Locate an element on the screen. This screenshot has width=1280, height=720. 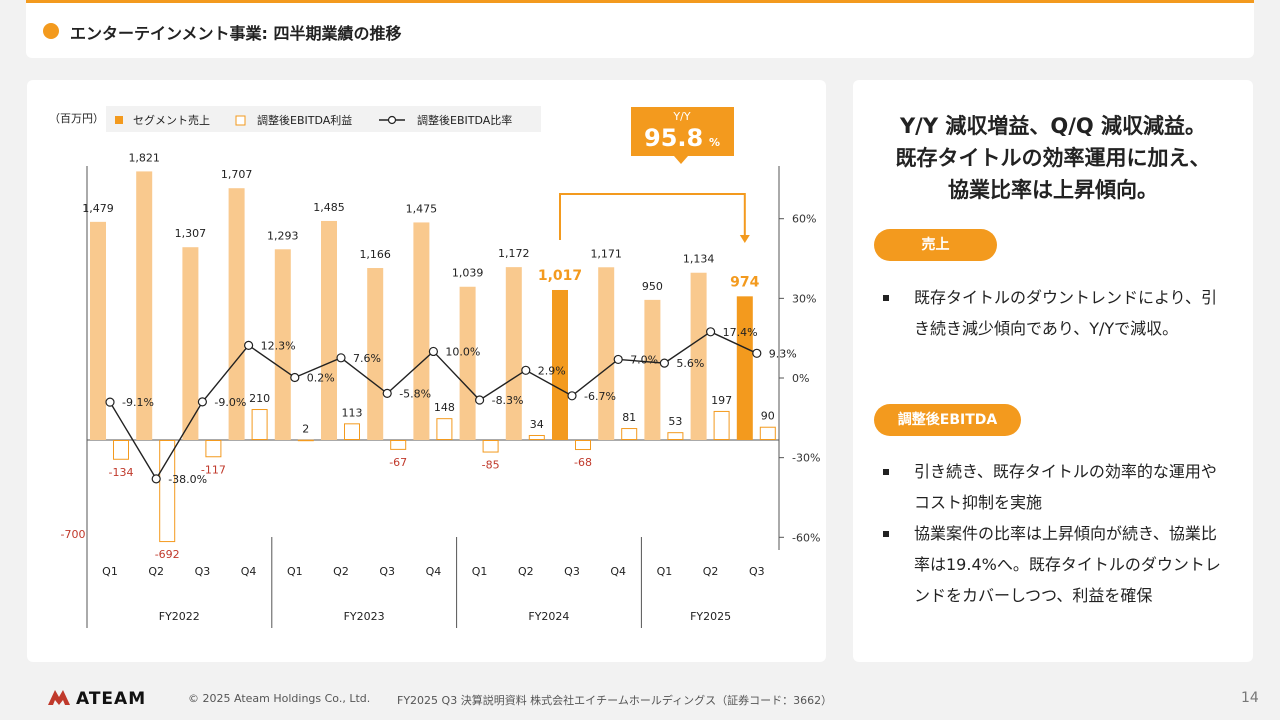
section-label-ebitda: 調整後EBITDA is located at coordinates (947, 420).